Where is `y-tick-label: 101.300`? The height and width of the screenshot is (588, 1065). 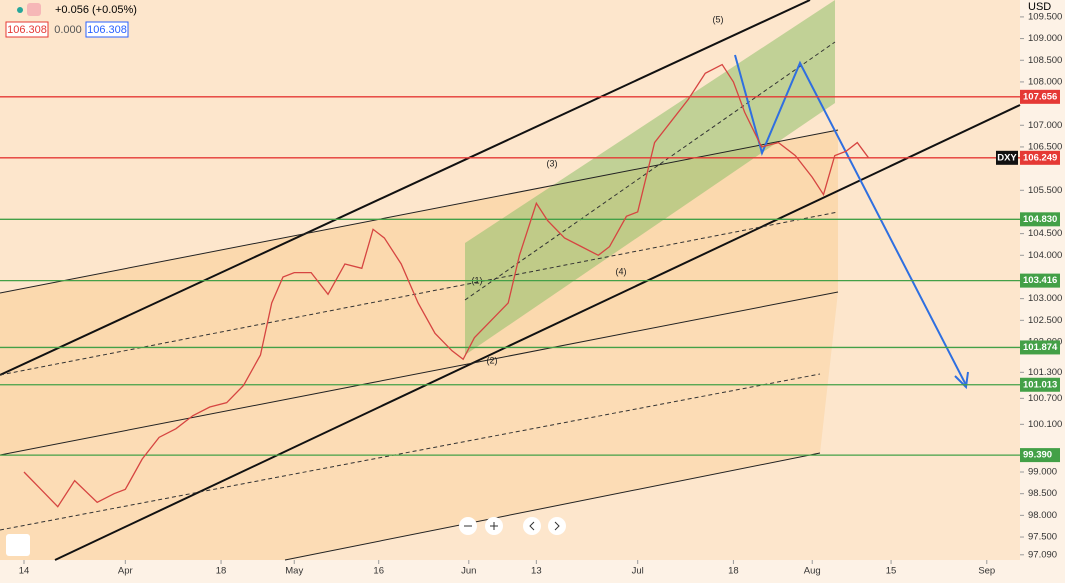 y-tick-label: 101.300 is located at coordinates (1045, 372).